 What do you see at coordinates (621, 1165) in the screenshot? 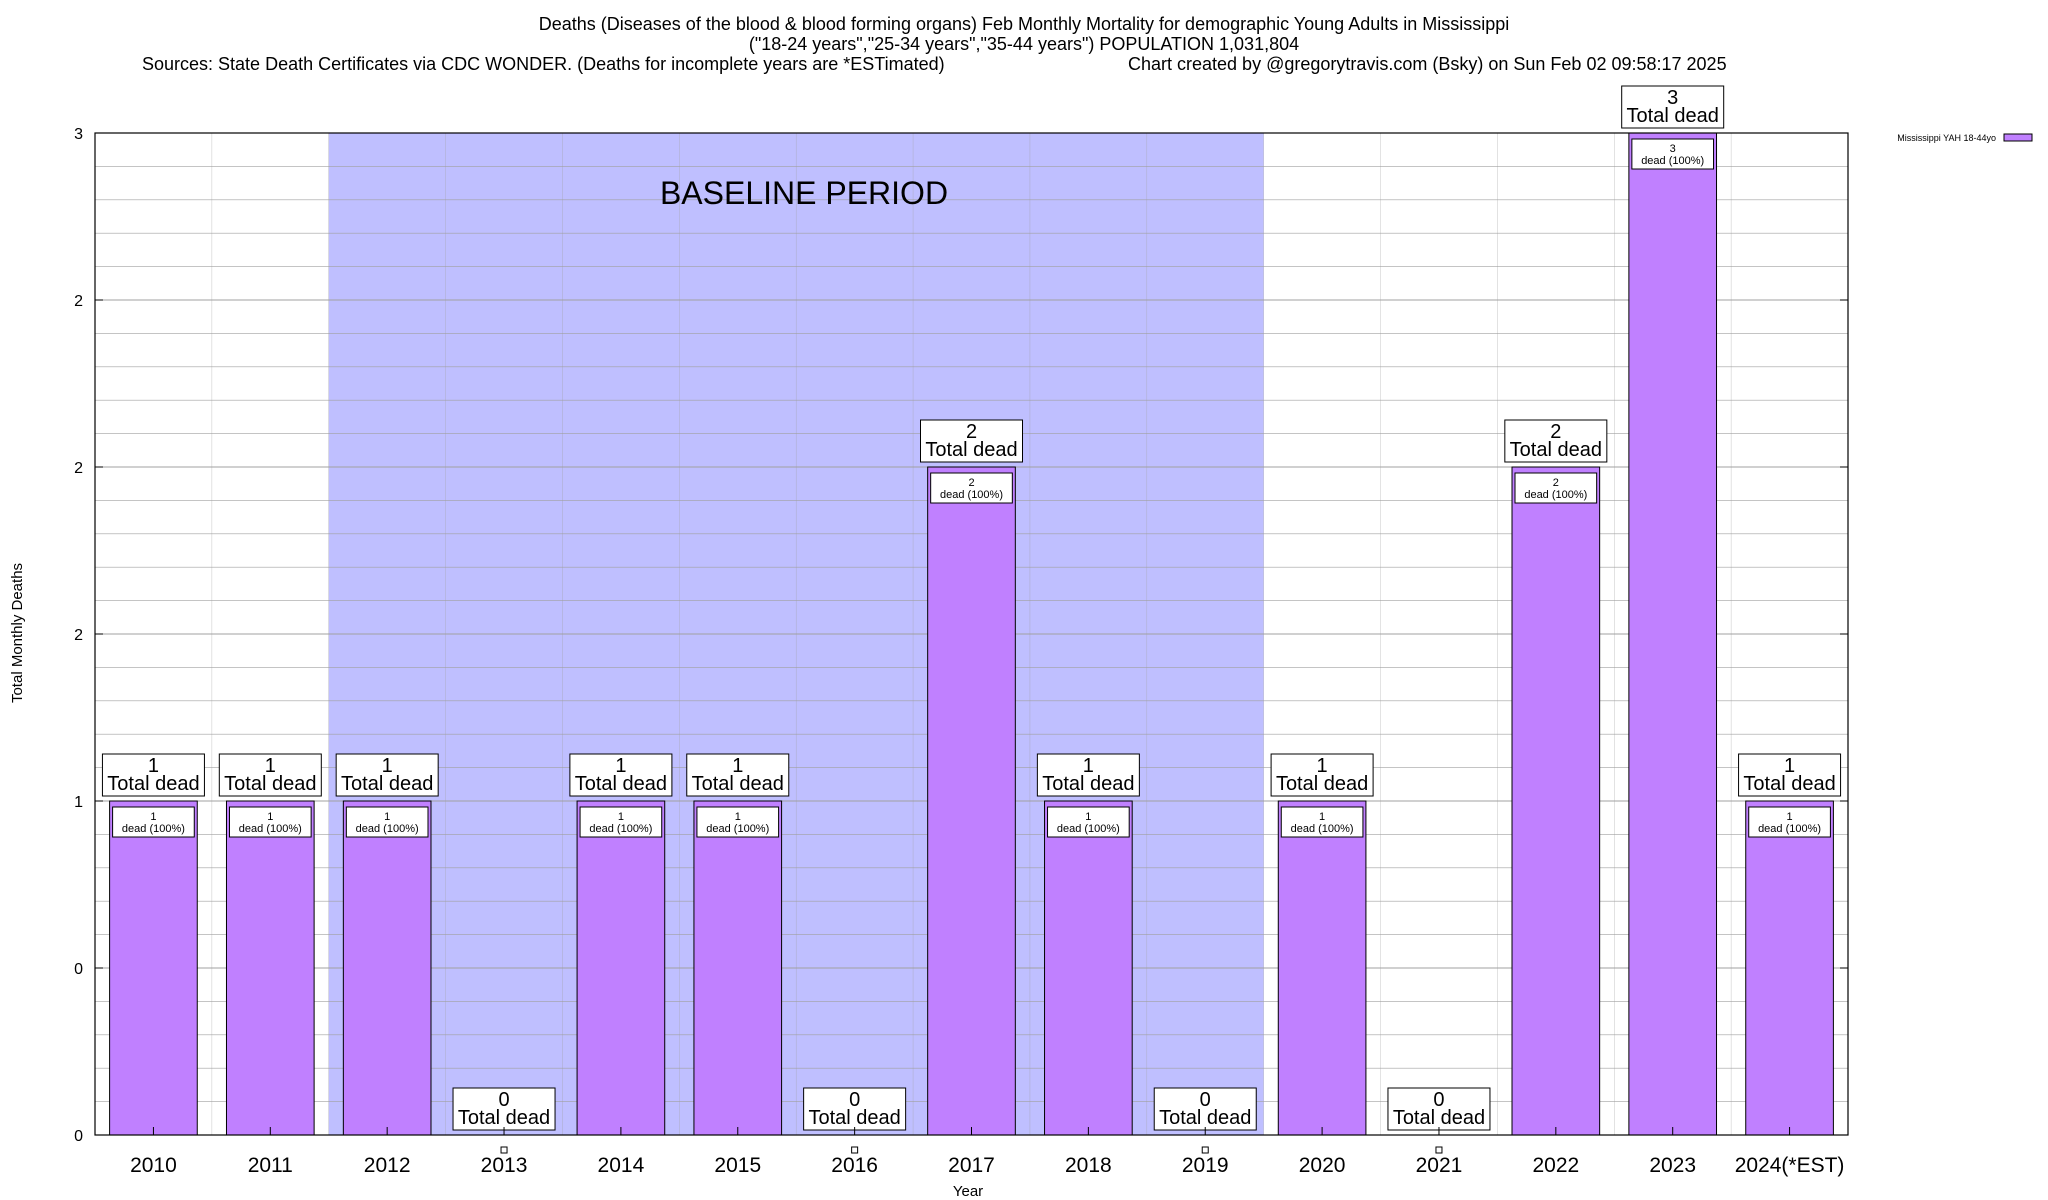
I see `x-tick-label: 2014` at bounding box center [621, 1165].